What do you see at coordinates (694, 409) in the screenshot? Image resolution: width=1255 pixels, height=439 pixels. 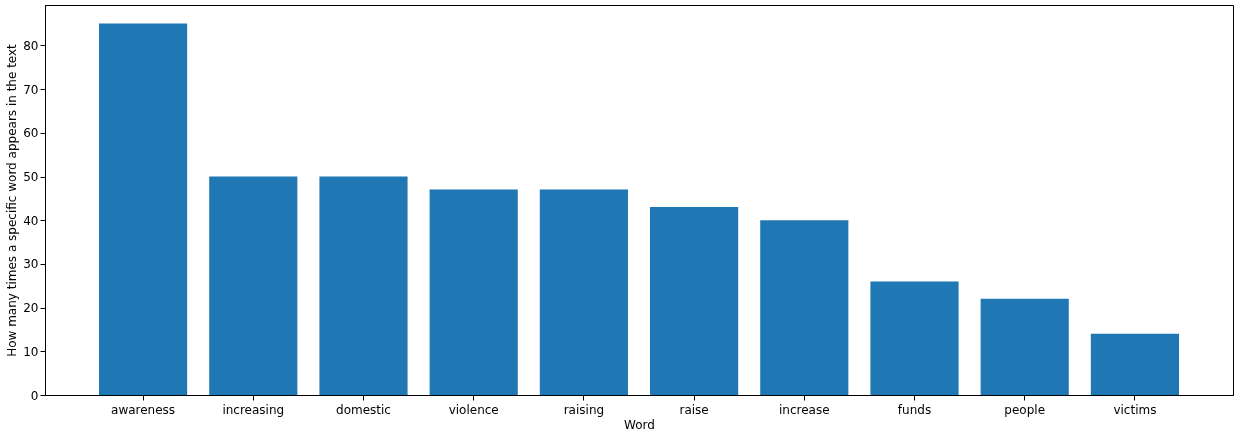 I see `x-tick-label: raise` at bounding box center [694, 409].